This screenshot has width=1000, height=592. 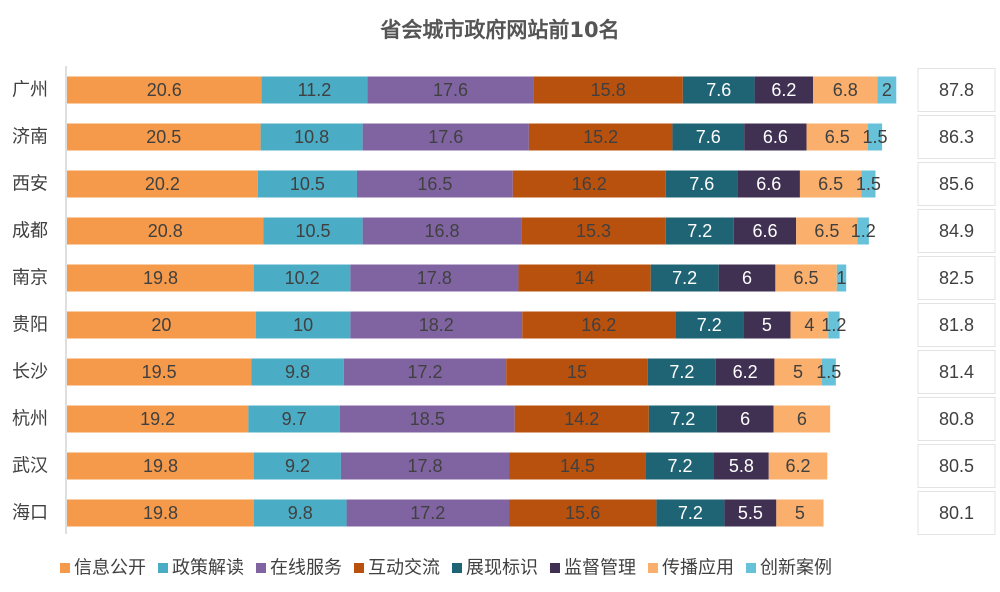 I want to click on total-label: 85.6, so click(x=956, y=184).